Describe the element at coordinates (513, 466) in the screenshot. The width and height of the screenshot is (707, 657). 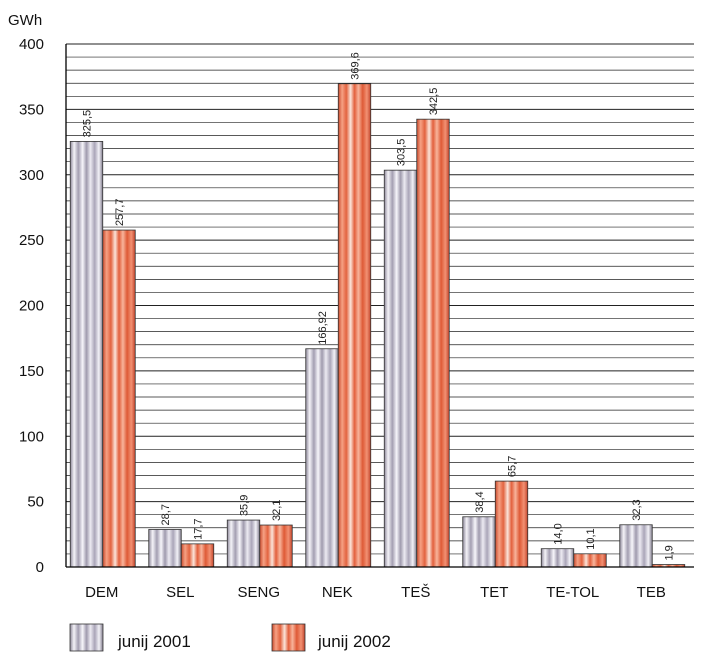
I see `bar-value-label: 65,7` at that location.